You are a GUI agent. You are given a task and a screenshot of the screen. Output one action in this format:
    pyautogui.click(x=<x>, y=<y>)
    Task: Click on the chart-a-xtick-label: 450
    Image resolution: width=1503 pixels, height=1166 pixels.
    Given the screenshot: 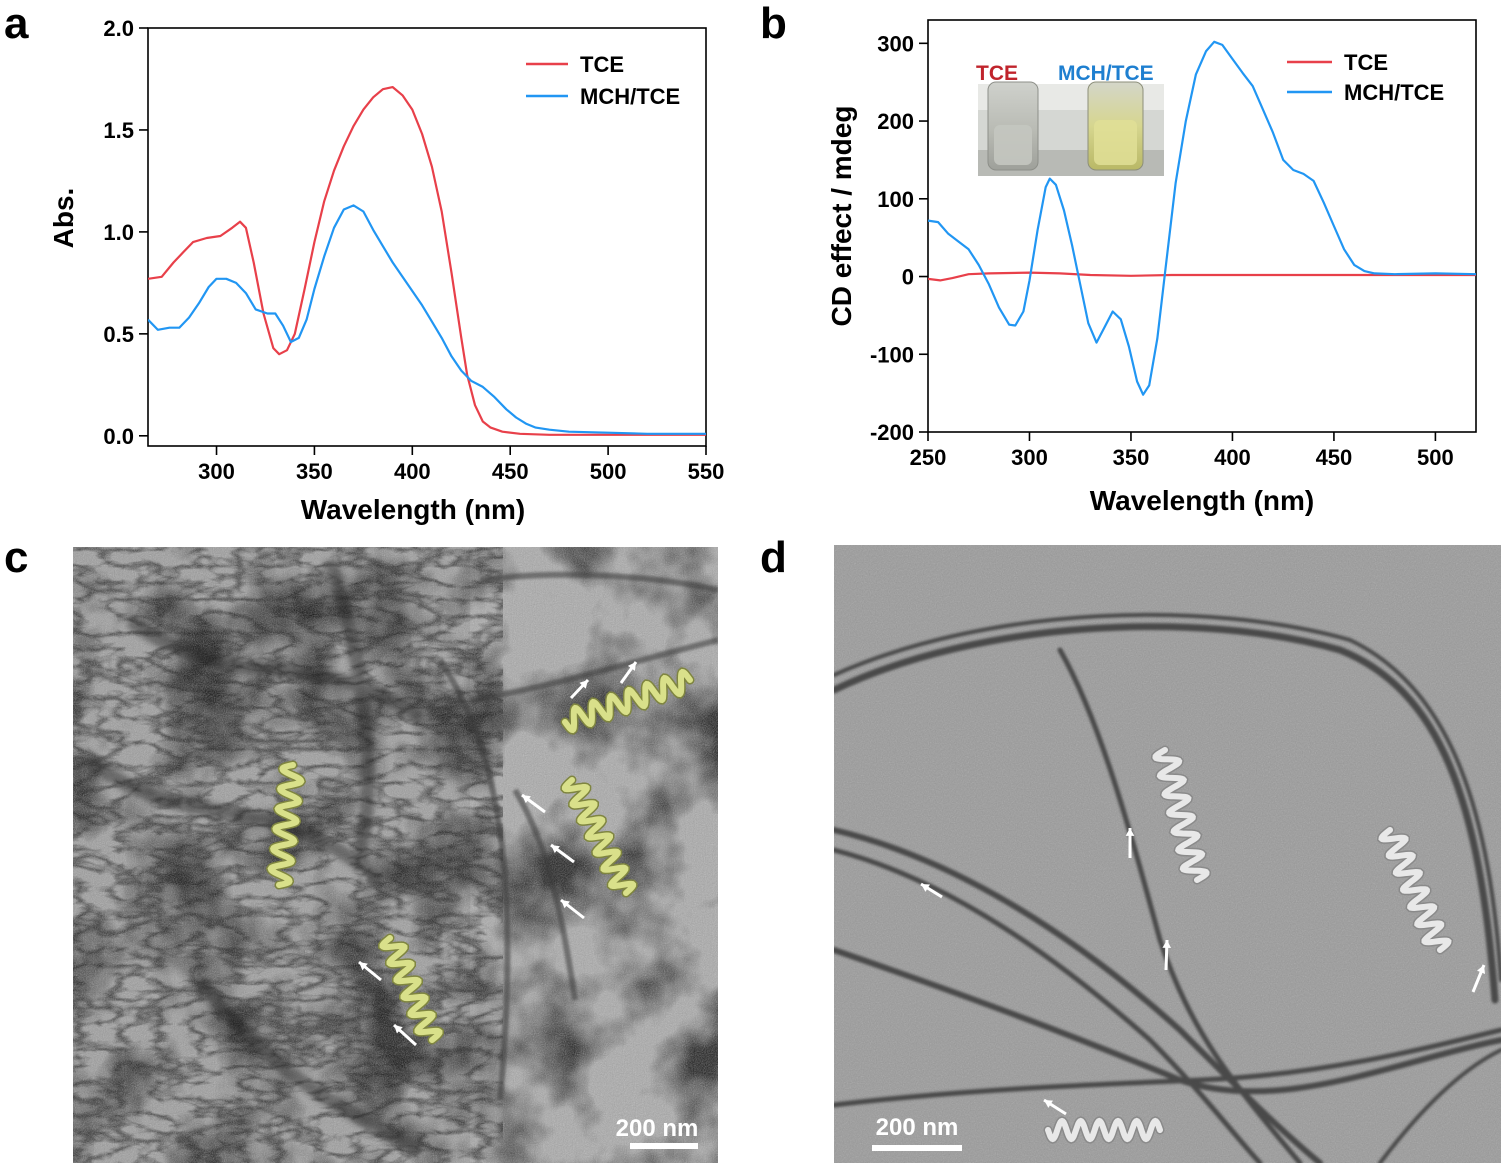 What is the action you would take?
    pyautogui.click(x=510, y=471)
    